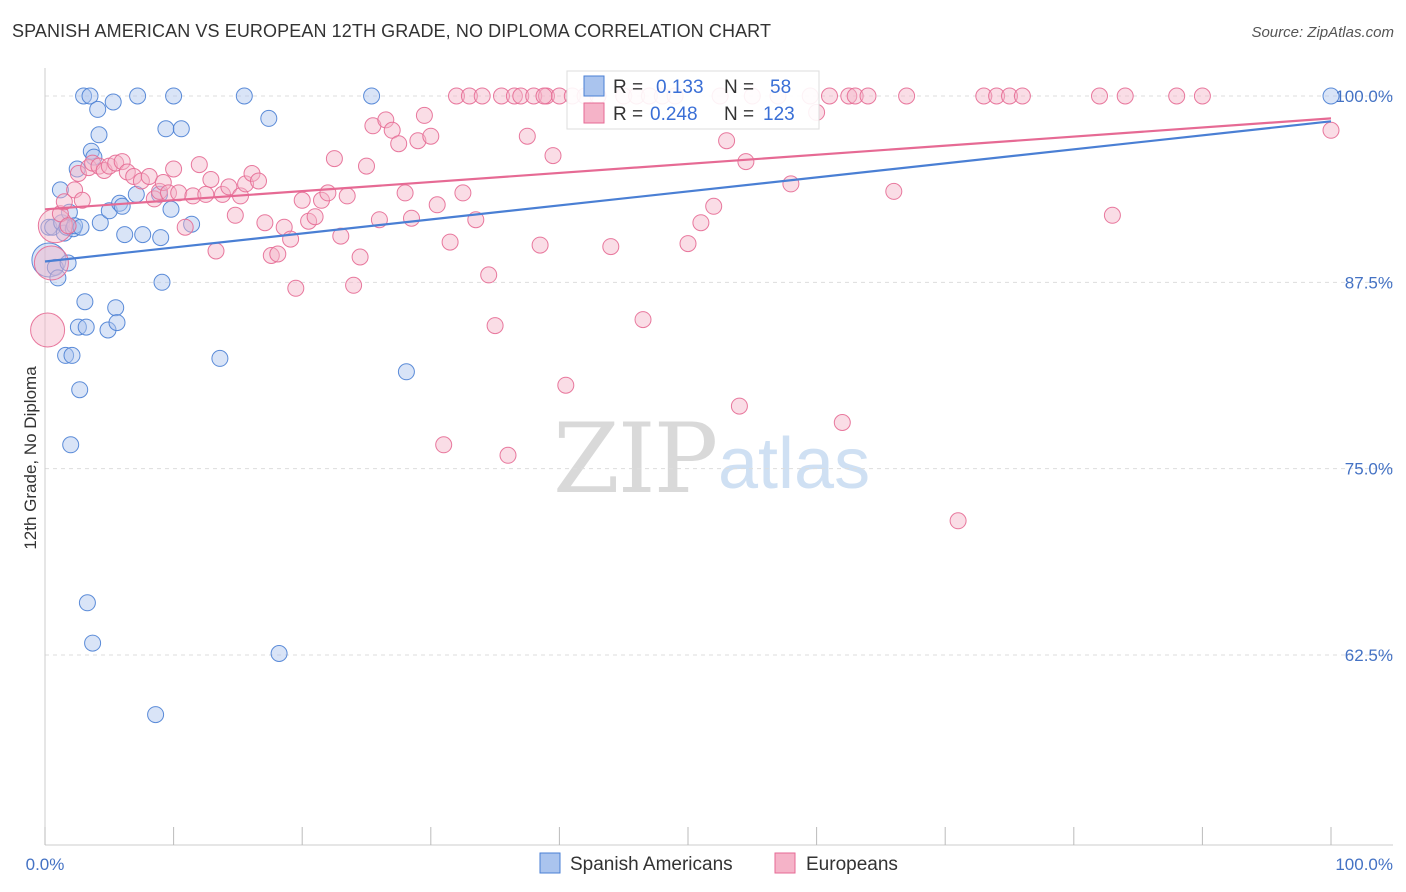 The image size is (1406, 892). I want to click on legend-n-value-blue: 58, so click(780, 87).